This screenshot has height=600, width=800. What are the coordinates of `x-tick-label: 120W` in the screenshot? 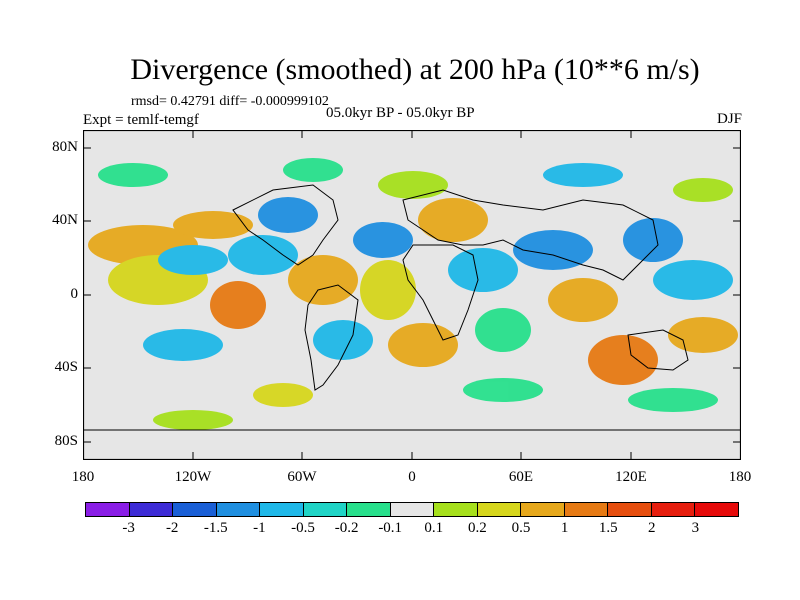 It's located at (193, 477).